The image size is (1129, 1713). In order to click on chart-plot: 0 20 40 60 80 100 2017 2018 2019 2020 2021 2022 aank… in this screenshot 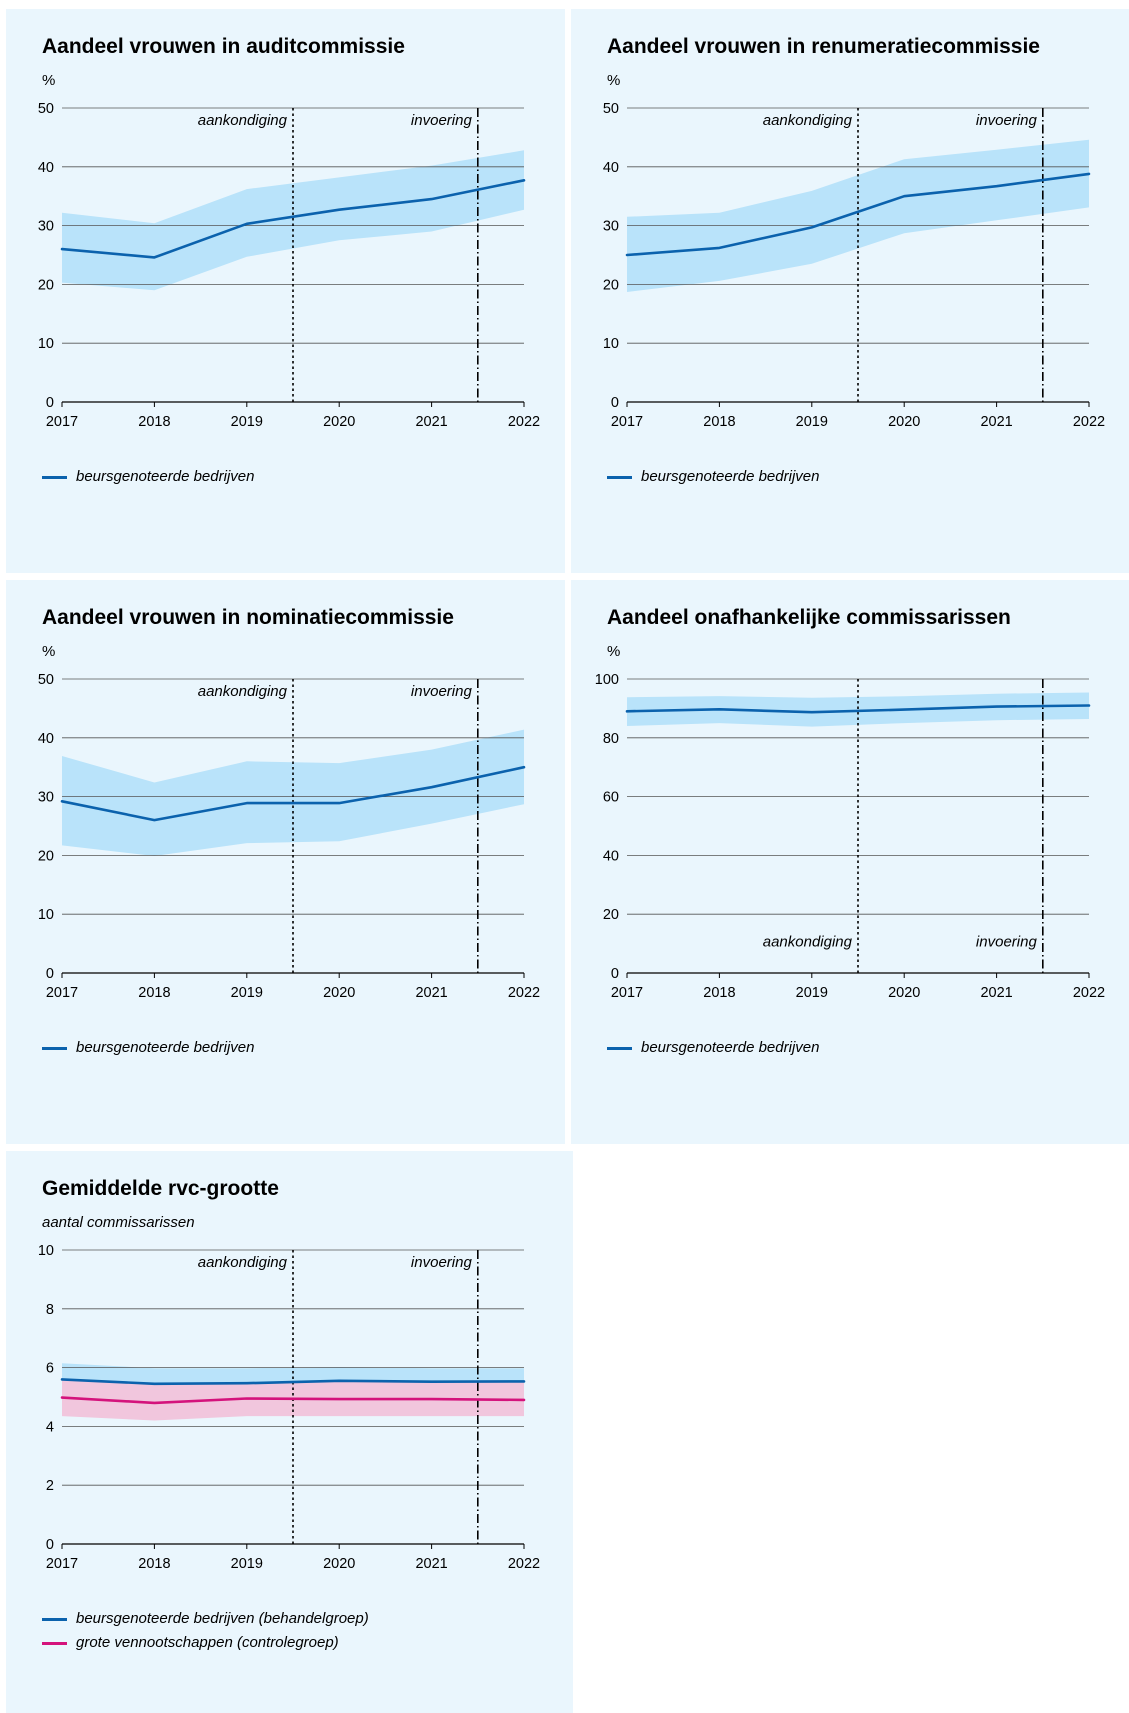, I will do `click(850, 836)`.